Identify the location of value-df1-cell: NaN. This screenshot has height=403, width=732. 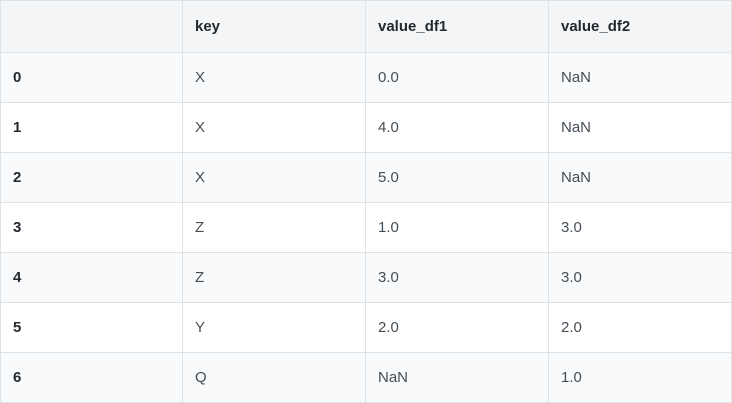
(457, 377).